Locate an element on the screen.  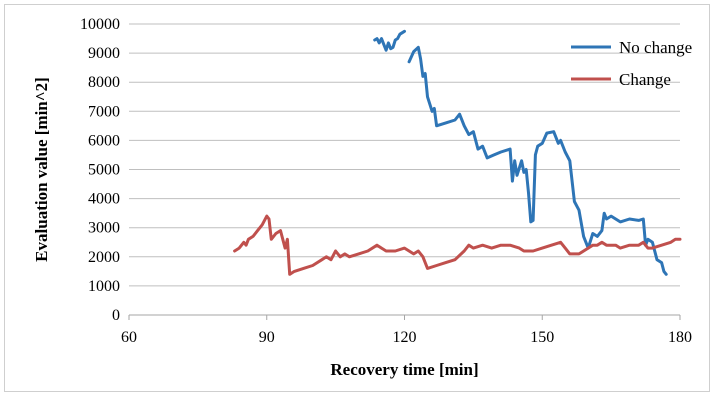
y-tick-label: 8000 is located at coordinates (104, 82).